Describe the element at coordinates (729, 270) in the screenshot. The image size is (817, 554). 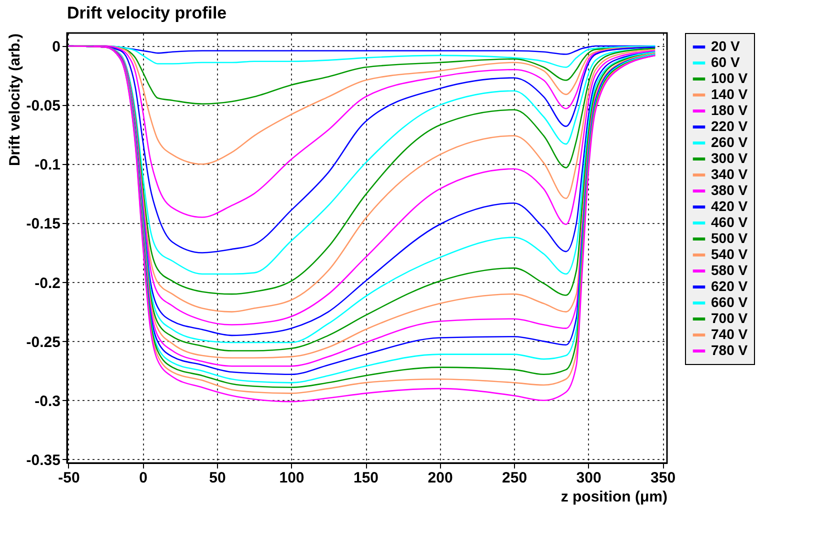
I see `legend-label: 580 V` at that location.